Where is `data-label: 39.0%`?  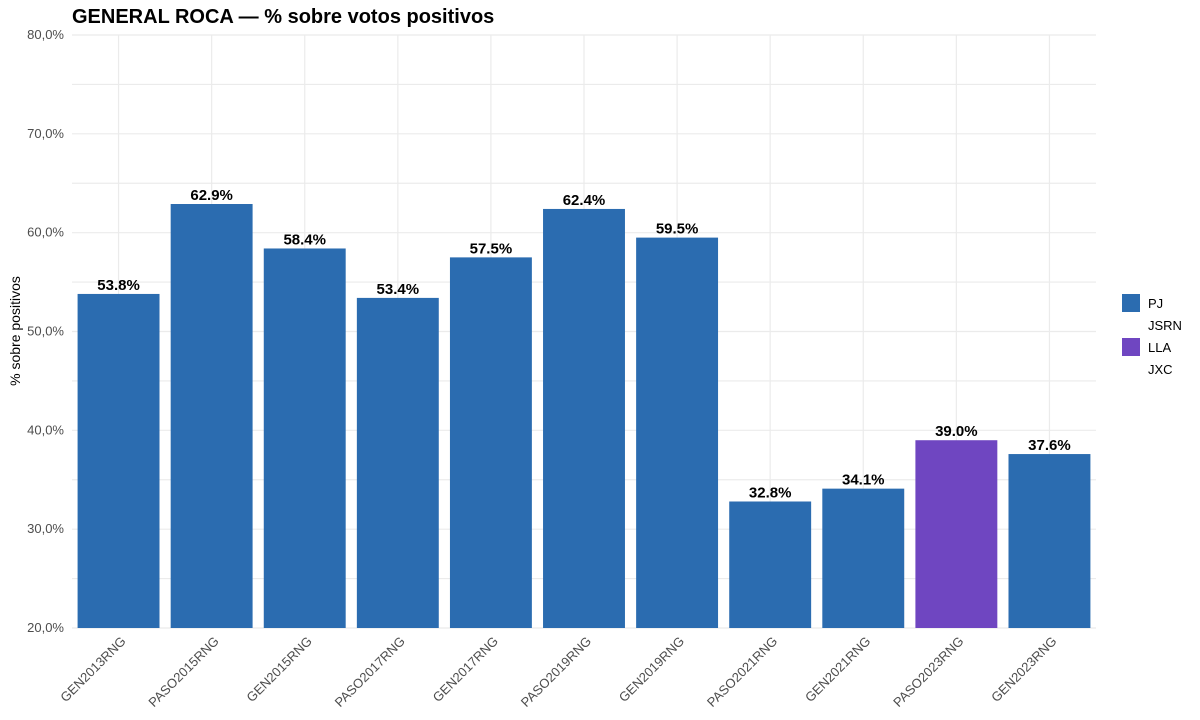 data-label: 39.0% is located at coordinates (956, 431).